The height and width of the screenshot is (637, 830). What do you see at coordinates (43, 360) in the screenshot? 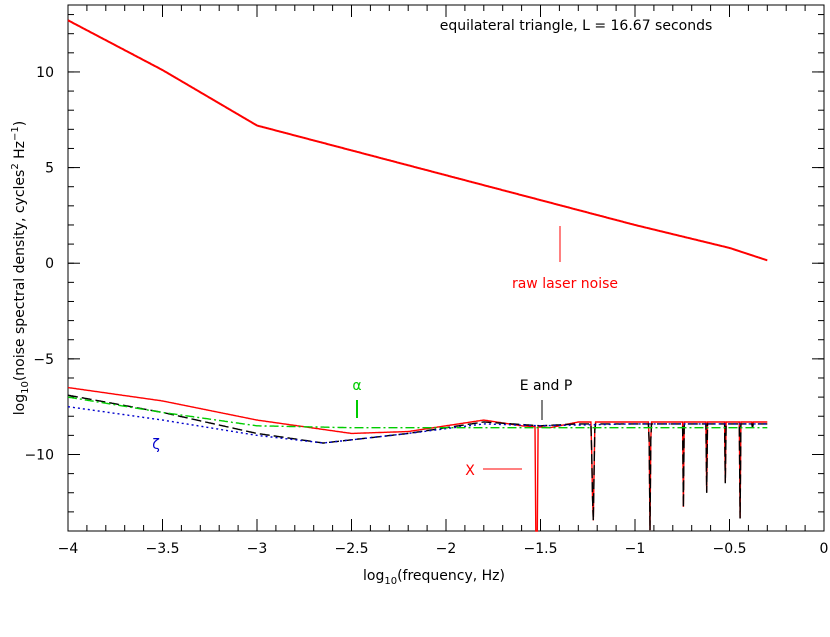
I see `y-tick-label: −5` at bounding box center [43, 360].